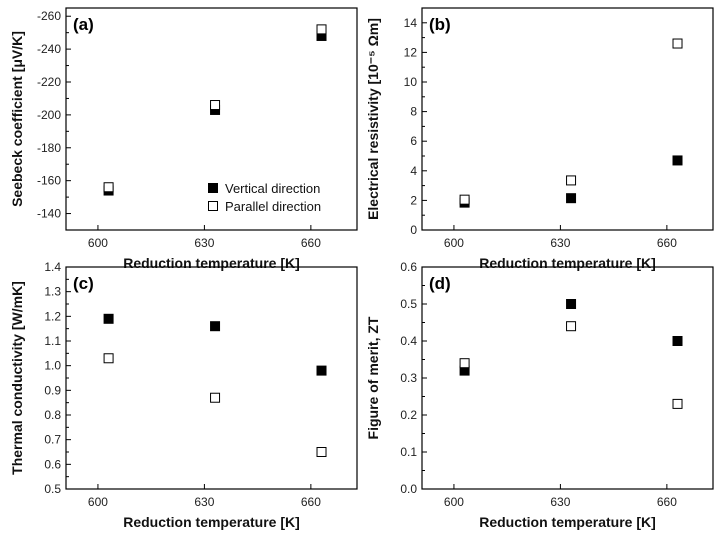 The height and width of the screenshot is (533, 723). Describe the element at coordinates (411, 82) in the screenshot. I see `y-tick-label: 10` at that location.